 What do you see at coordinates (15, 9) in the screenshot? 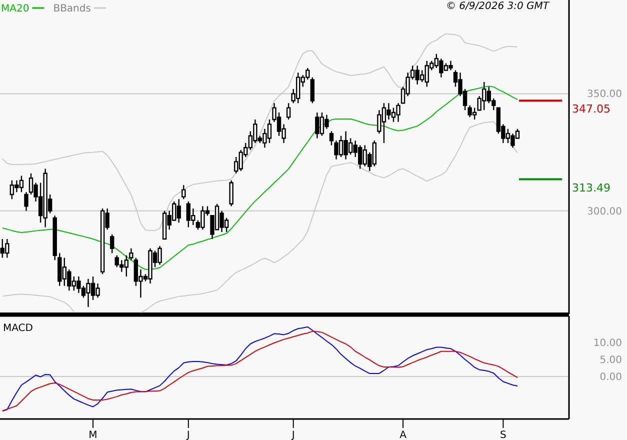
I see `legend-label: MA20` at bounding box center [15, 9].